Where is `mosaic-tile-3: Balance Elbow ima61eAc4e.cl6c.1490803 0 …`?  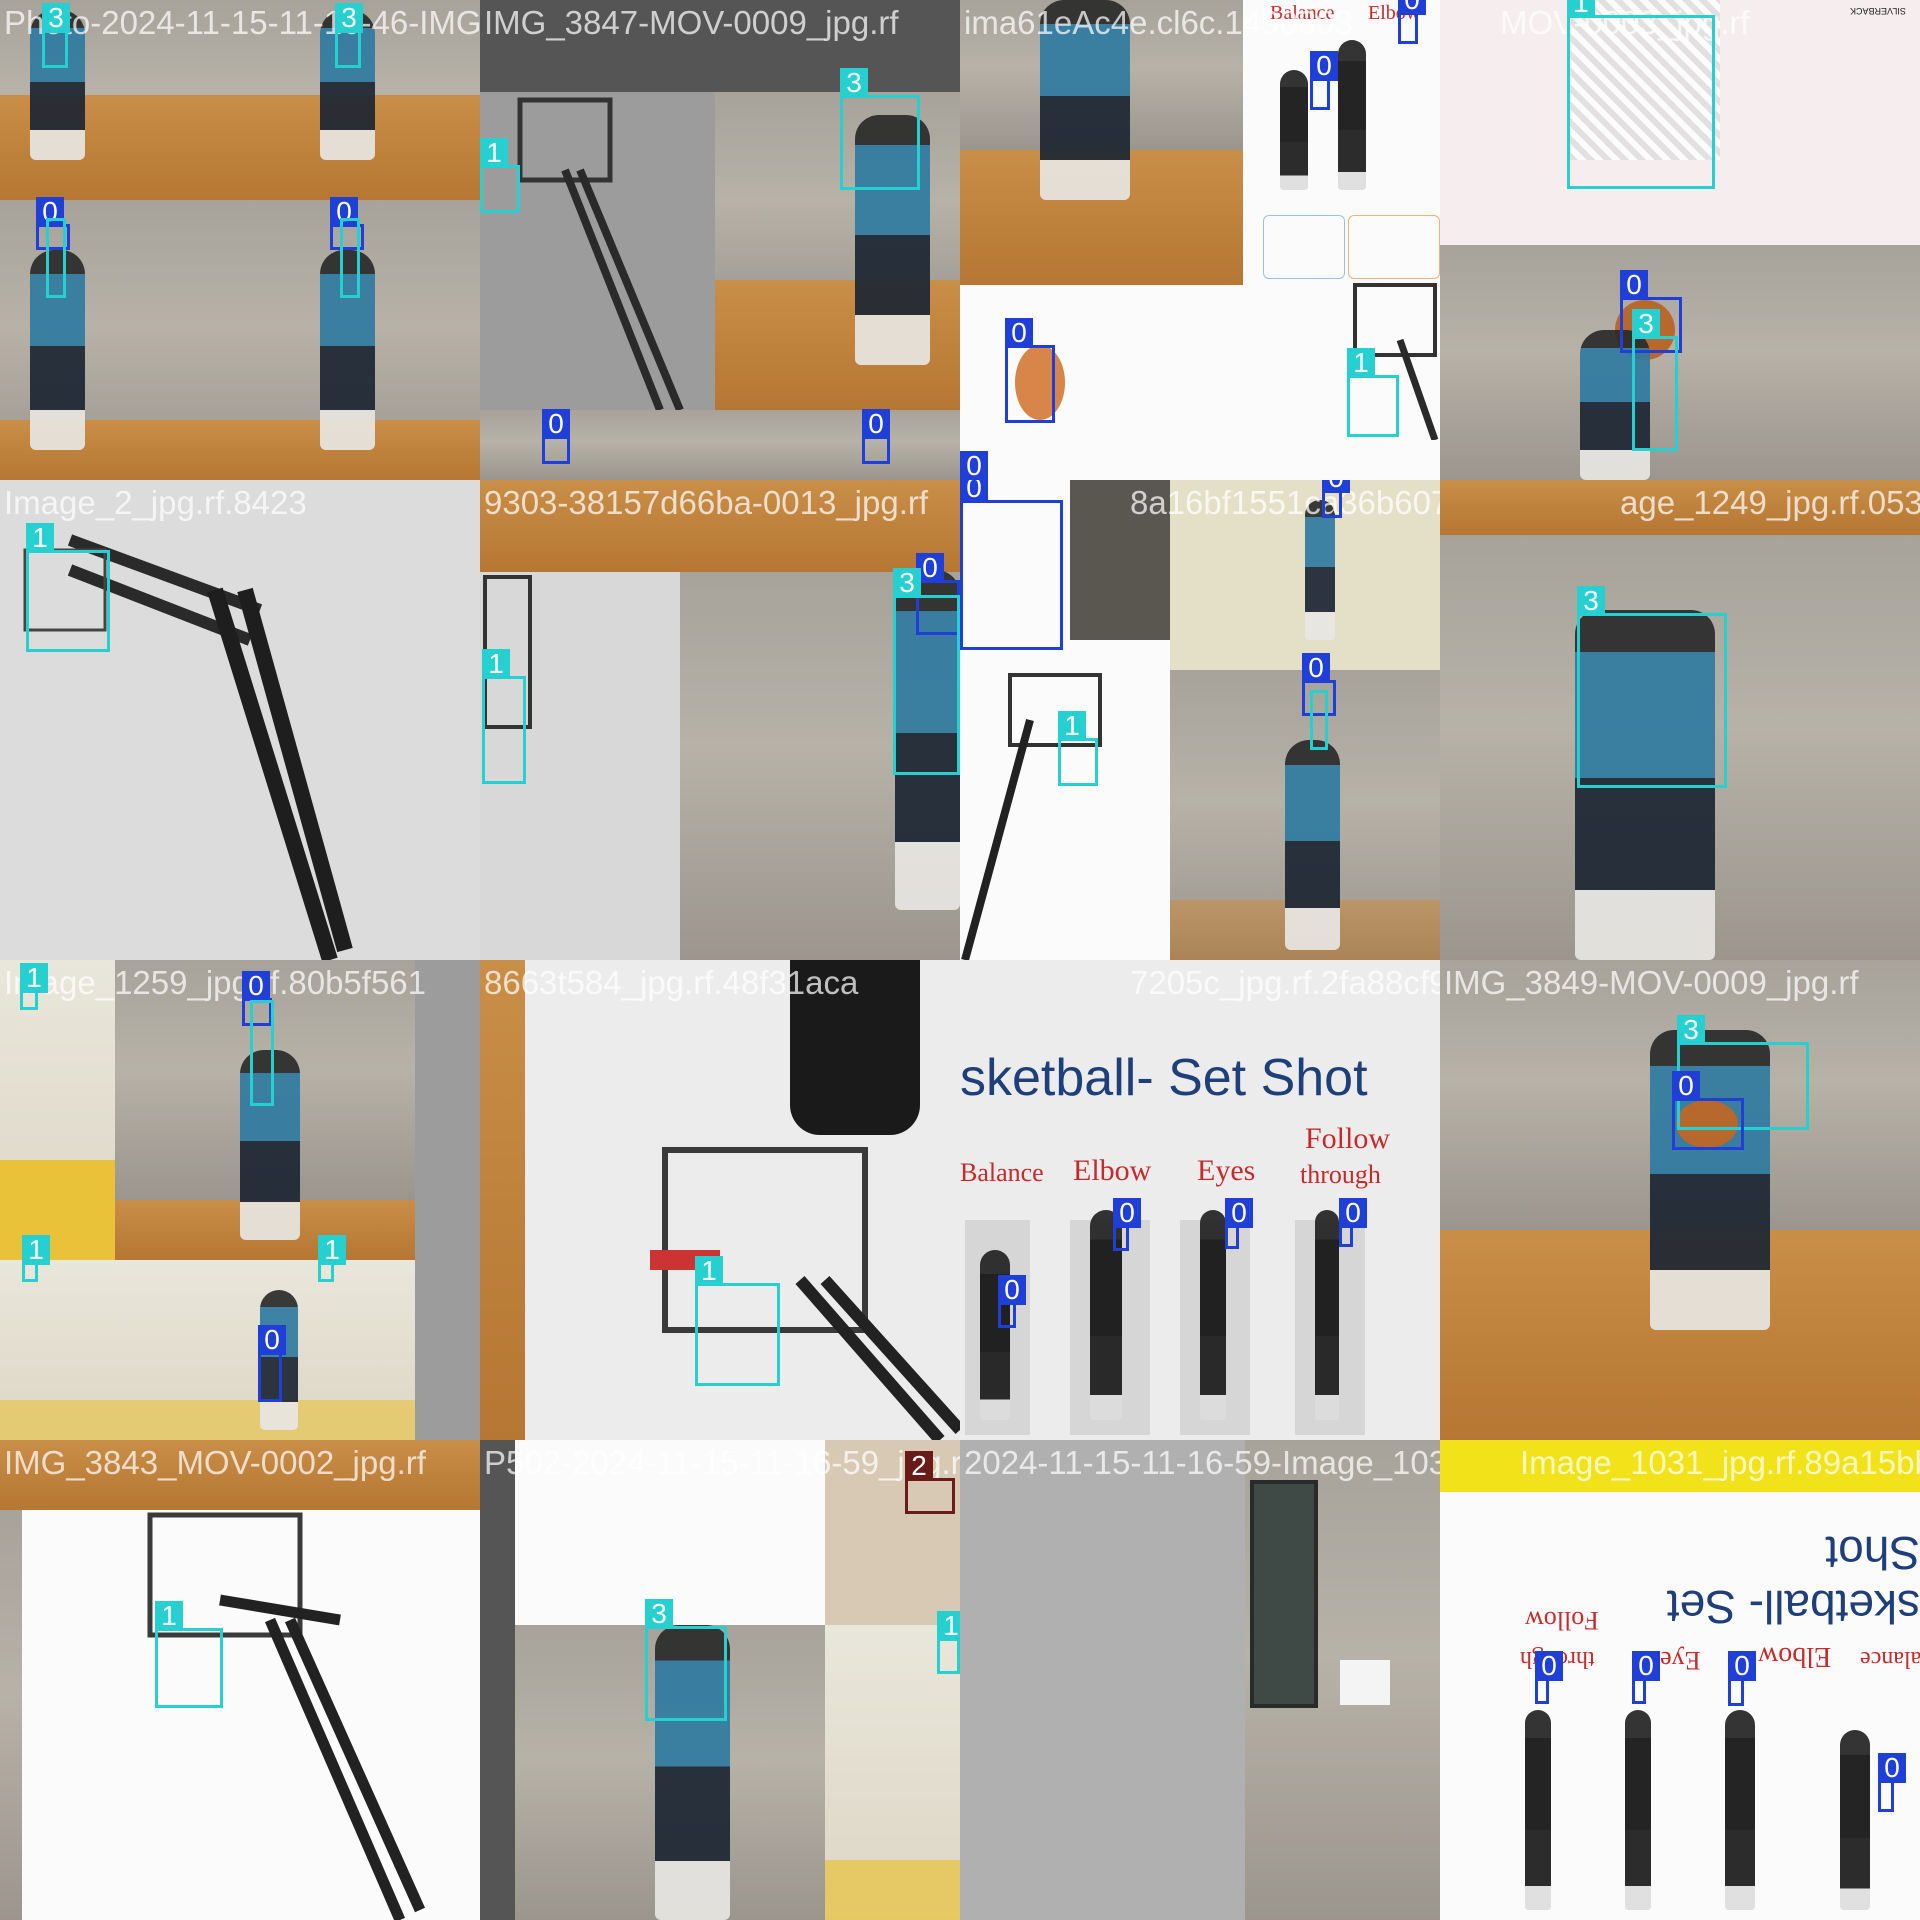 mosaic-tile-3: Balance Elbow ima61eAc4e.cl6c.1490803 0 … is located at coordinates (1200, 240).